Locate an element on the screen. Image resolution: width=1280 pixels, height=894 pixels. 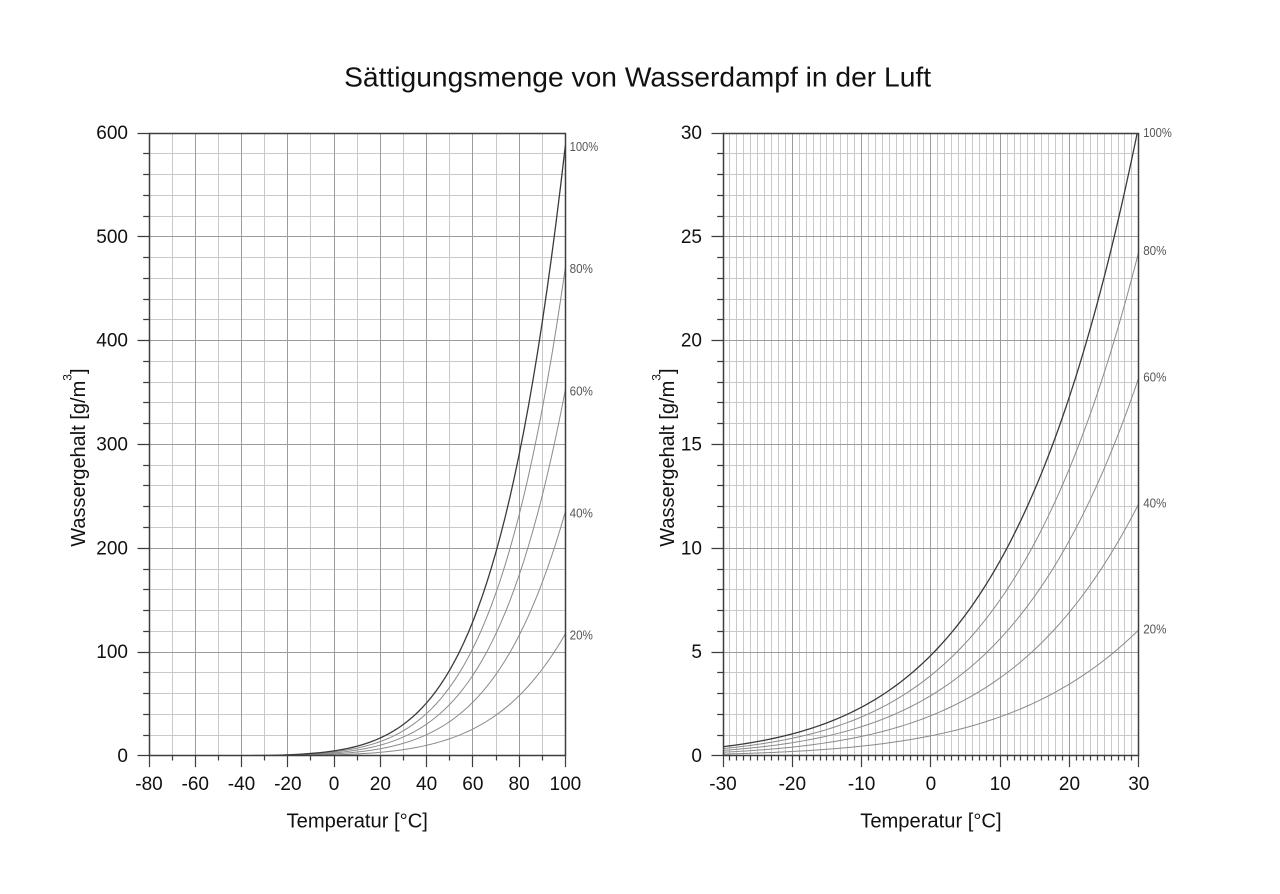
svg-text: -30 is located at coordinates (722, 784).